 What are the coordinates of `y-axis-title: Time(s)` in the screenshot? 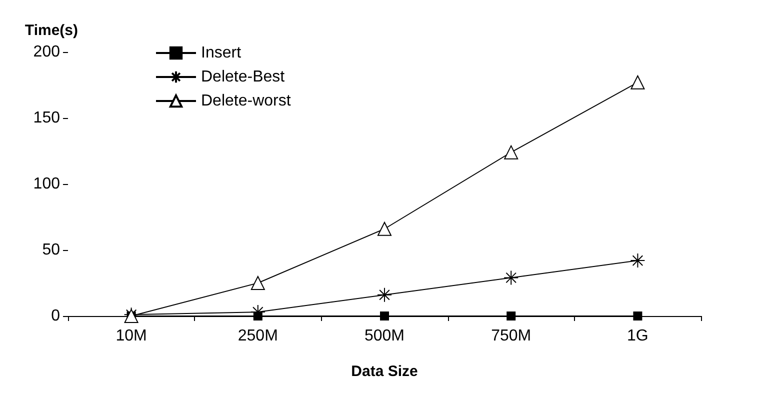 It's located at (51, 30).